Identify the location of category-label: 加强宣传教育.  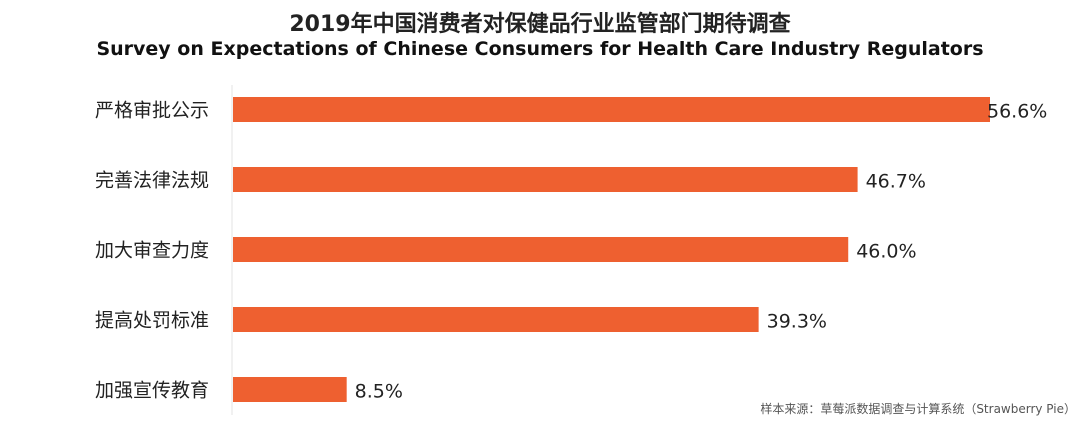
(152, 391).